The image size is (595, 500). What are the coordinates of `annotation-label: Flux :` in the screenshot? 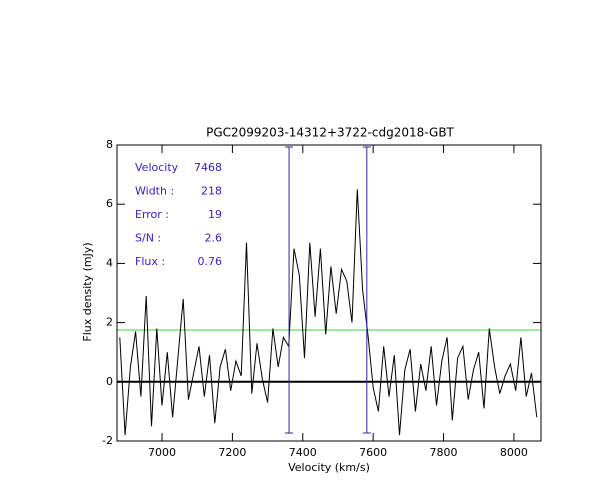 It's located at (150, 261).